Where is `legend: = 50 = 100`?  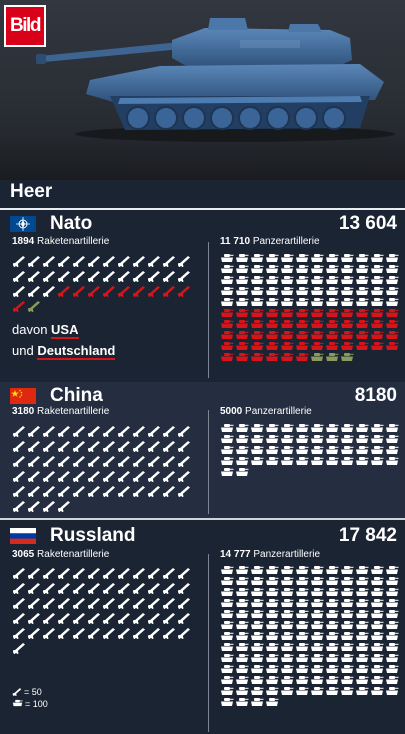 legend: = 50 = 100 is located at coordinates (30, 698).